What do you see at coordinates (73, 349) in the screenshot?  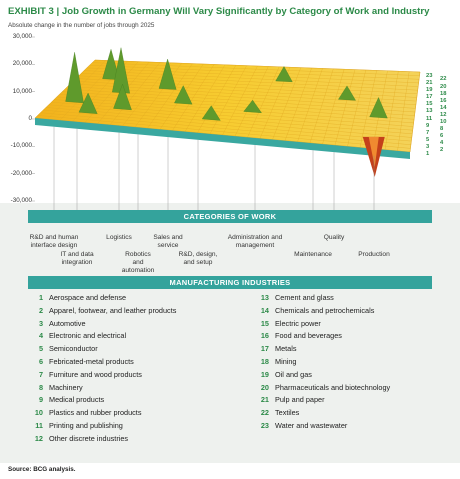 I see `industry-name: Semiconductor` at bounding box center [73, 349].